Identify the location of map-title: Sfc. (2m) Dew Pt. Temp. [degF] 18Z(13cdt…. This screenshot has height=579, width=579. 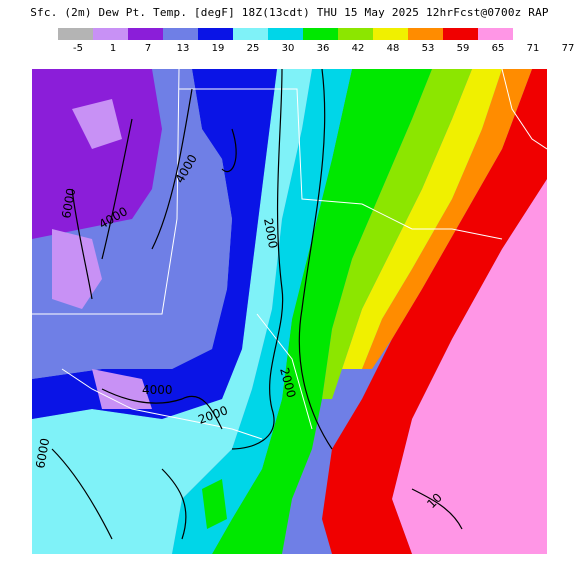
(289, 12).